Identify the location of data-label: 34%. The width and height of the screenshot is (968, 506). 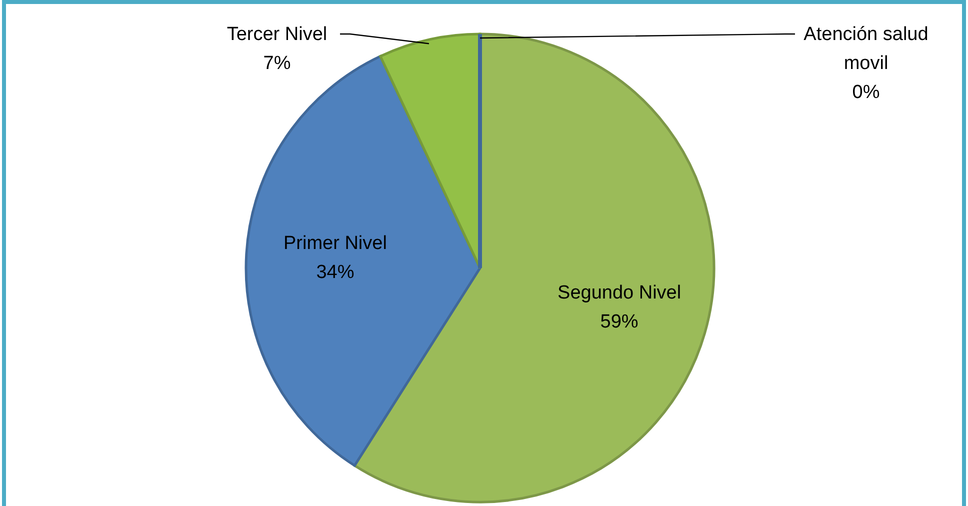
(335, 272).